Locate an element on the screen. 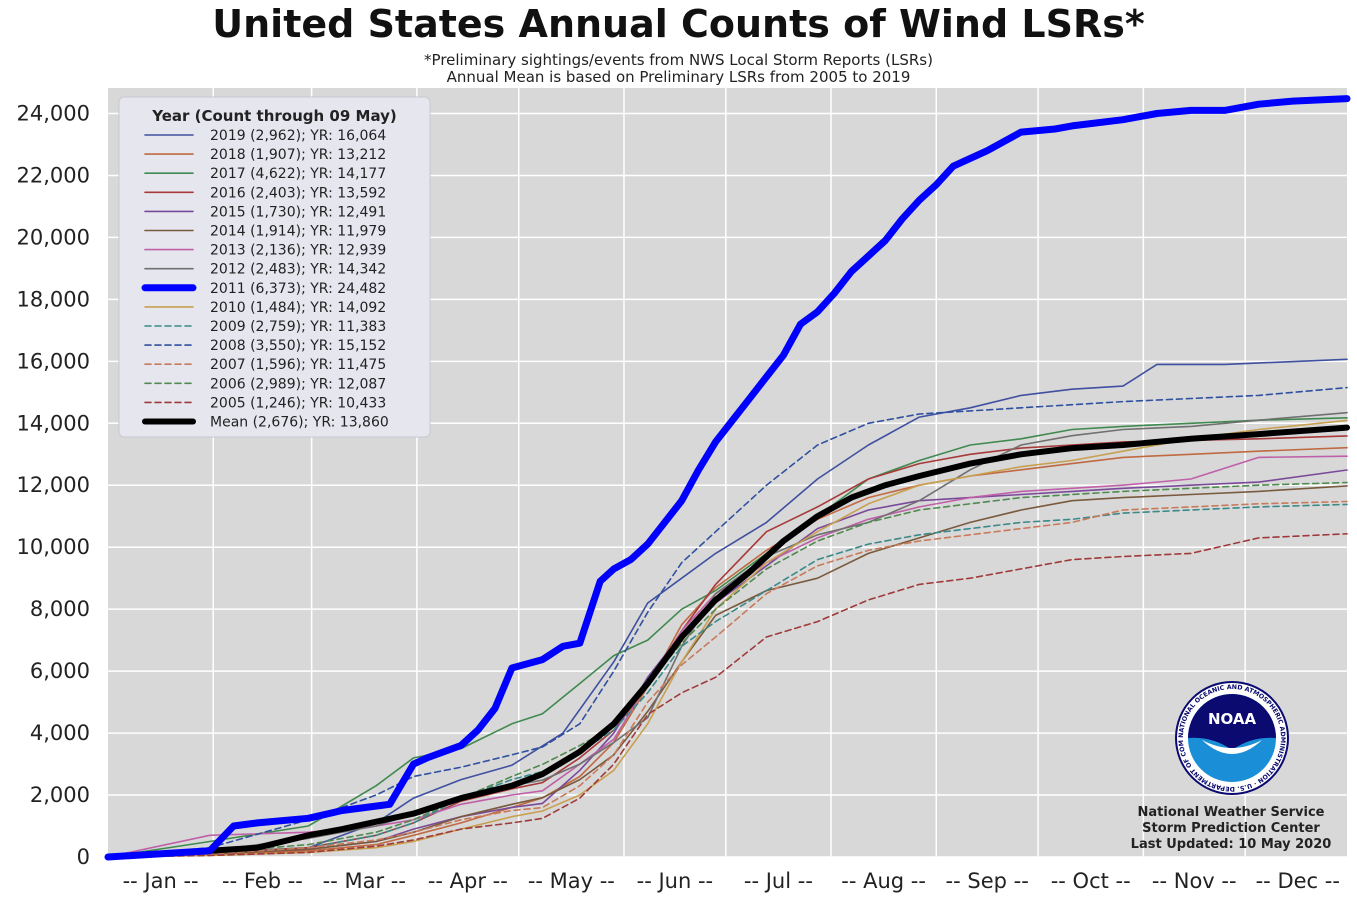 This screenshot has height=902, width=1357. legend-entry: 2013 (2,136); YR: 12,939 is located at coordinates (298, 251).